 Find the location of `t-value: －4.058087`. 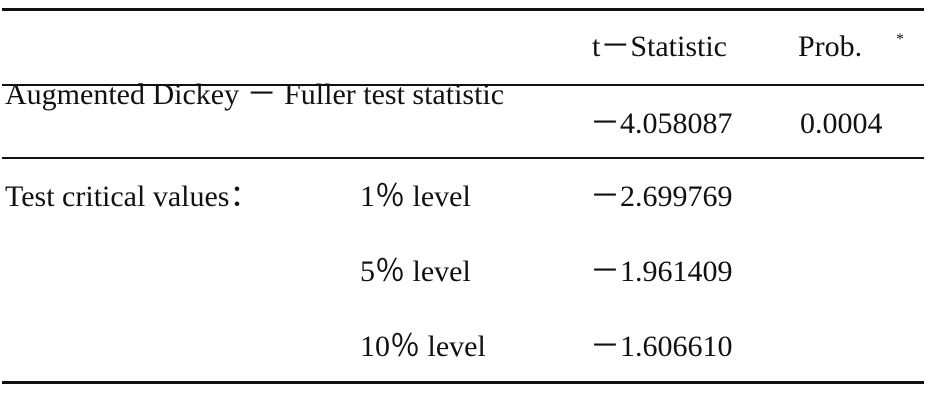

t-value: －4.058087 is located at coordinates (661, 123).